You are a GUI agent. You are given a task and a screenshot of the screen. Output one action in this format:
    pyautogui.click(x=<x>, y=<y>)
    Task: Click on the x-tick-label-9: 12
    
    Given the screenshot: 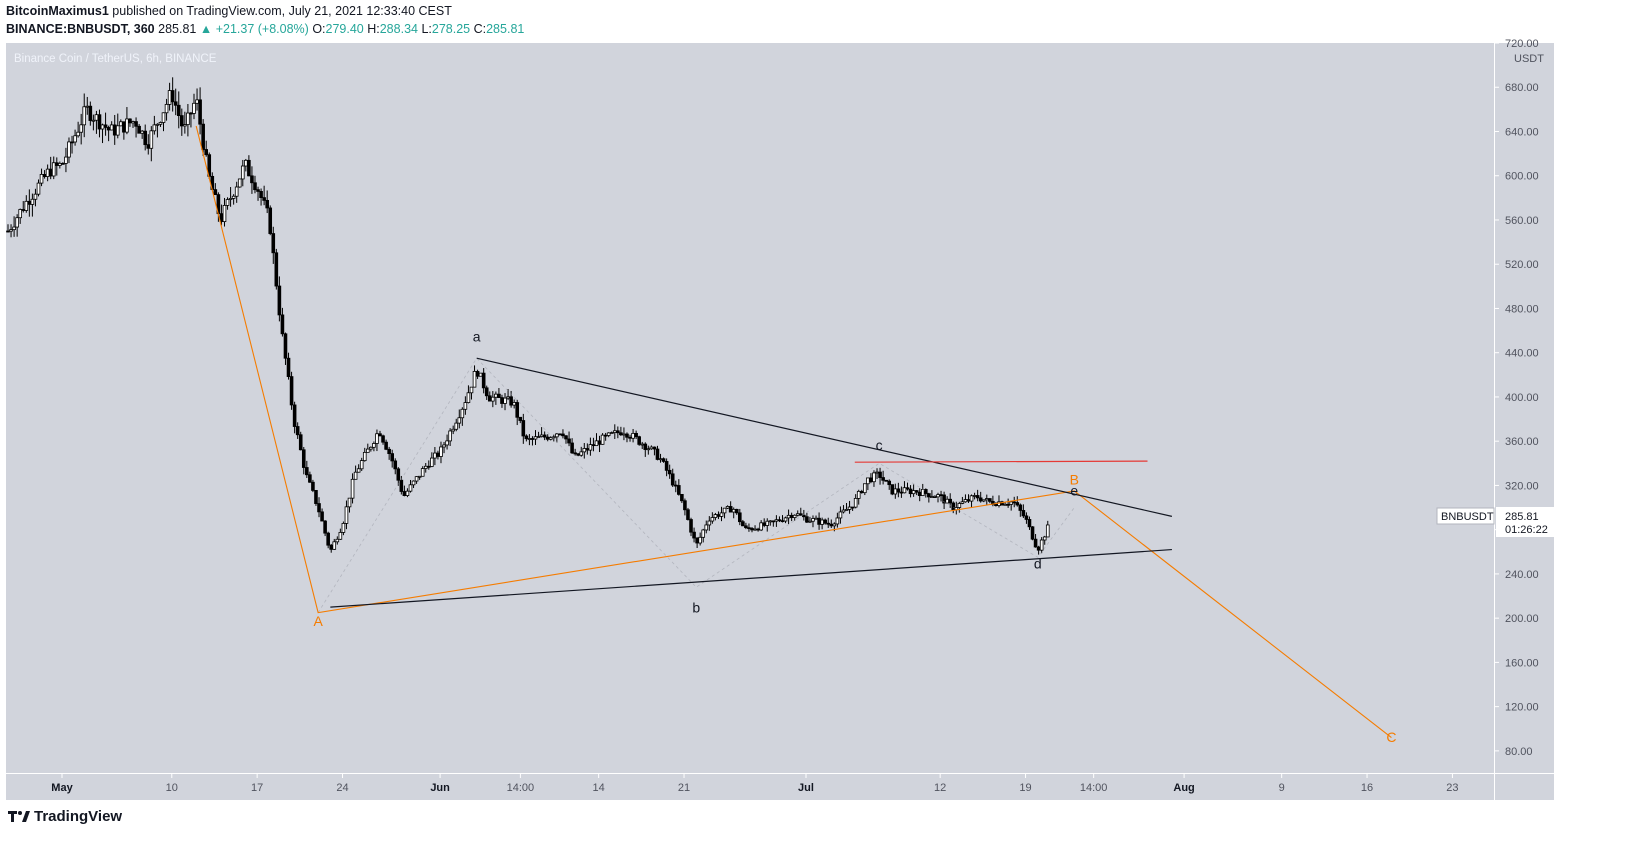 What is the action you would take?
    pyautogui.click(x=940, y=788)
    